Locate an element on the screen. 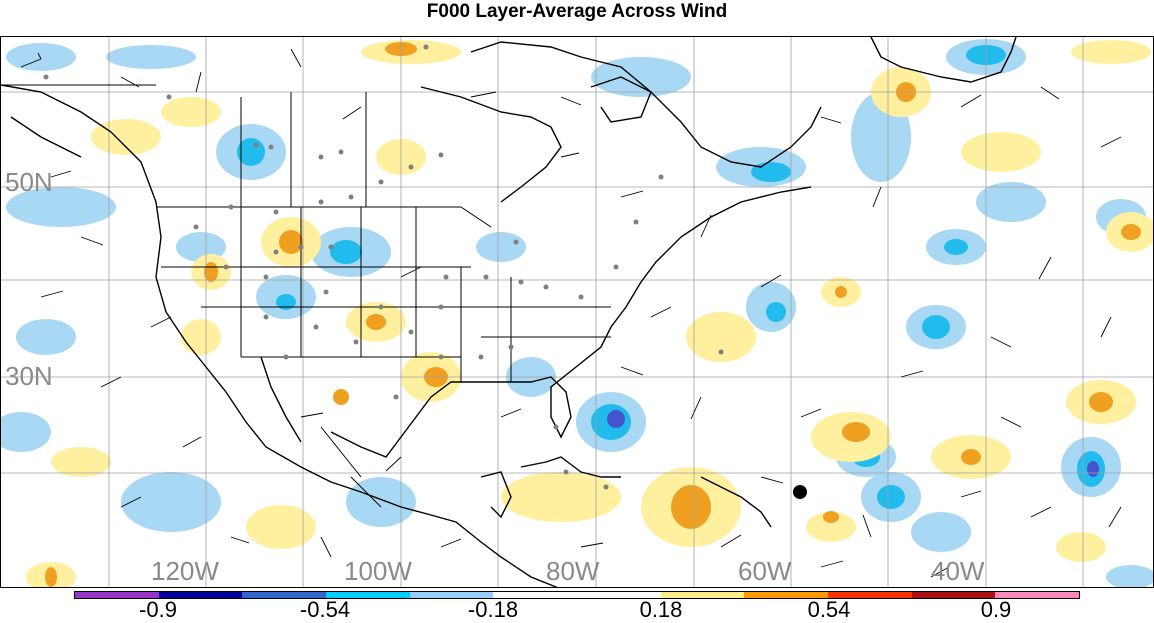 The width and height of the screenshot is (1154, 623). colorbar-label: -0.9 is located at coordinates (158, 609).